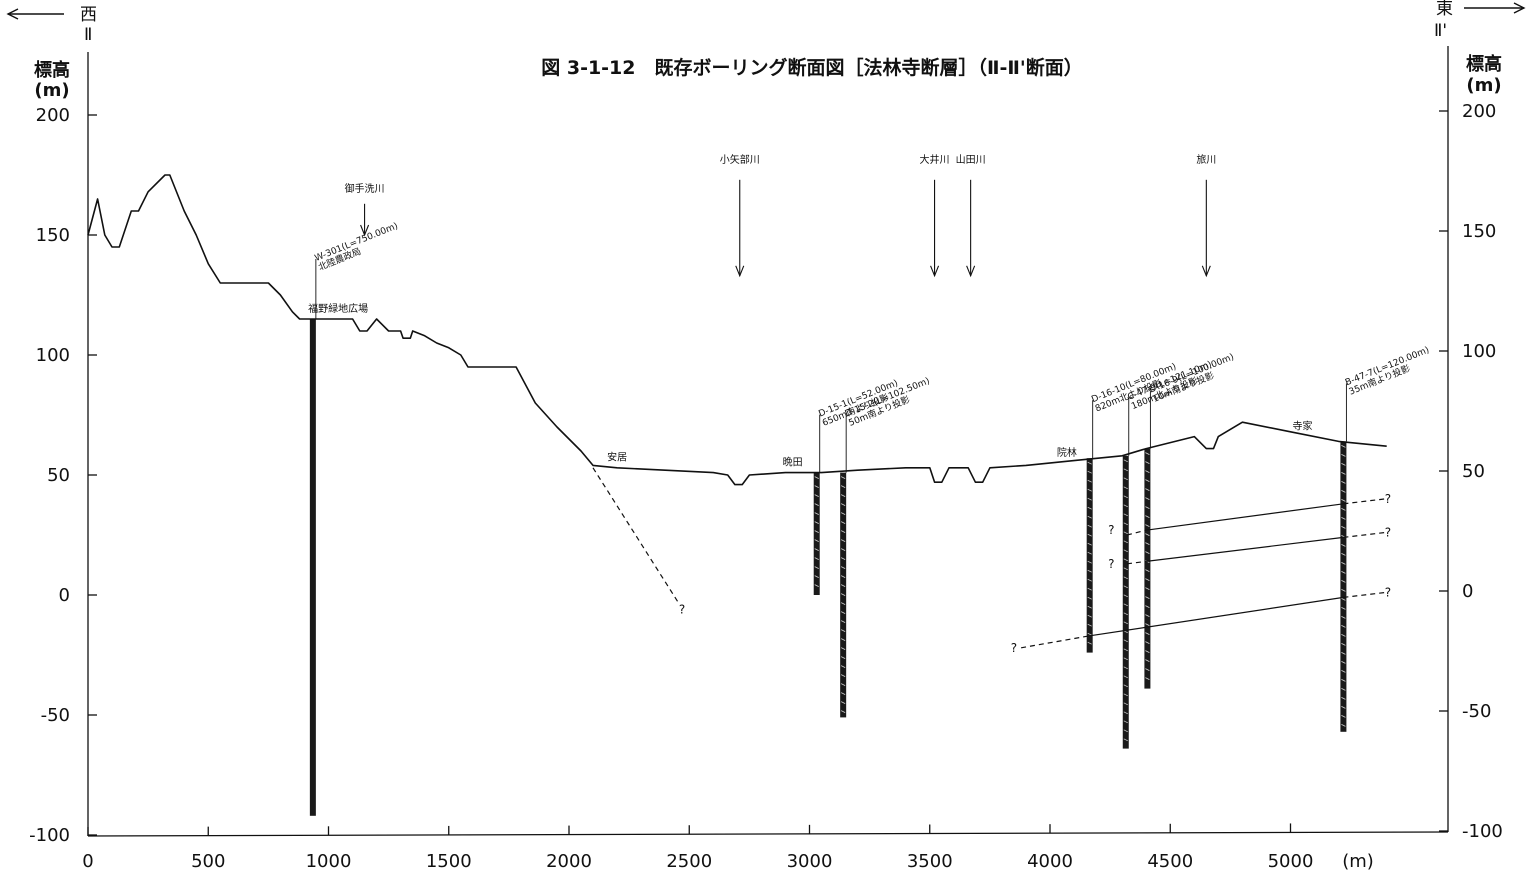 This screenshot has width=1531, height=875. I want to click on borehole-caption: W-301(L=750.00m)北陸農政局, so click(356, 247).